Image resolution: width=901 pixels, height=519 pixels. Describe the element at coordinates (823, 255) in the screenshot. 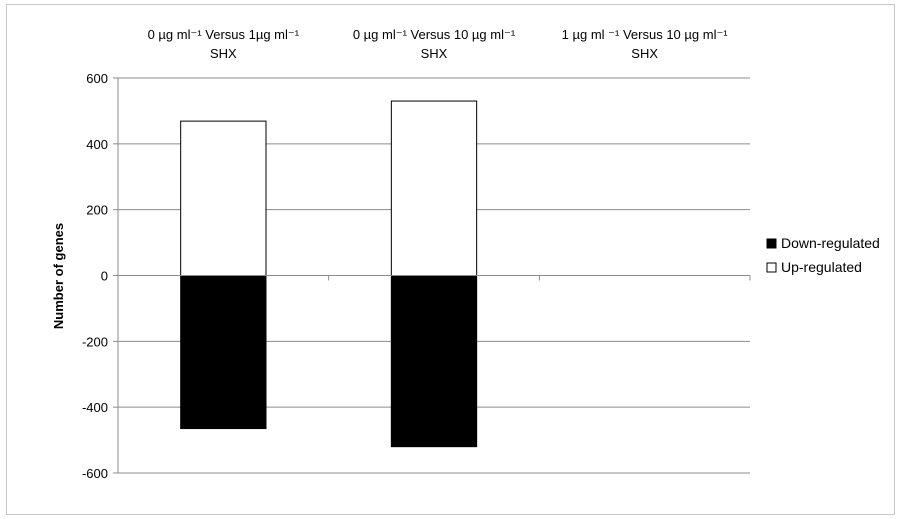

I see `legend: Down-regulated Up-regulated` at that location.